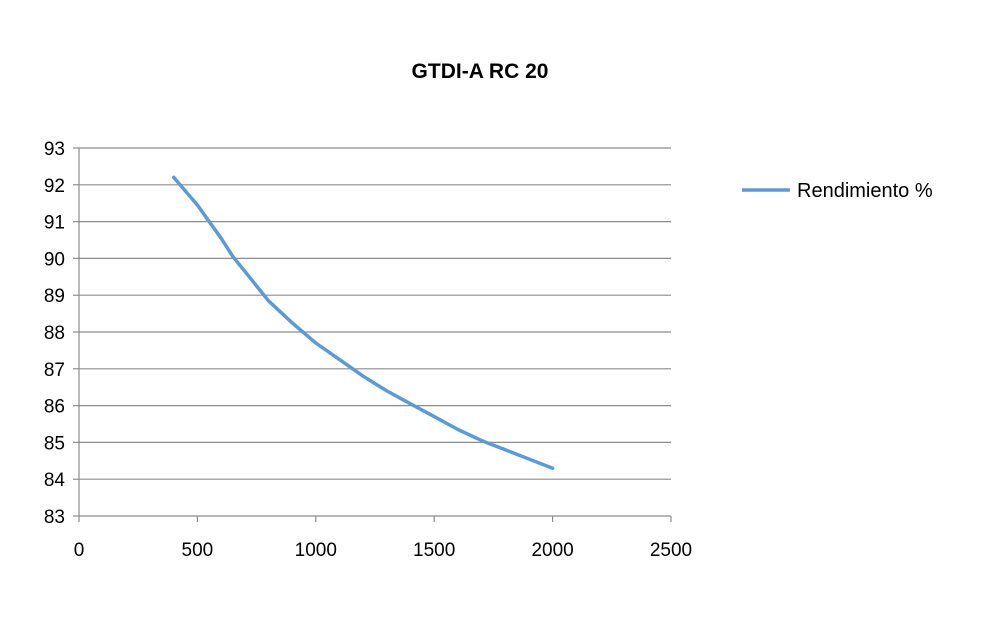  What do you see at coordinates (54, 223) in the screenshot?
I see `y-tick-label: 91` at bounding box center [54, 223].